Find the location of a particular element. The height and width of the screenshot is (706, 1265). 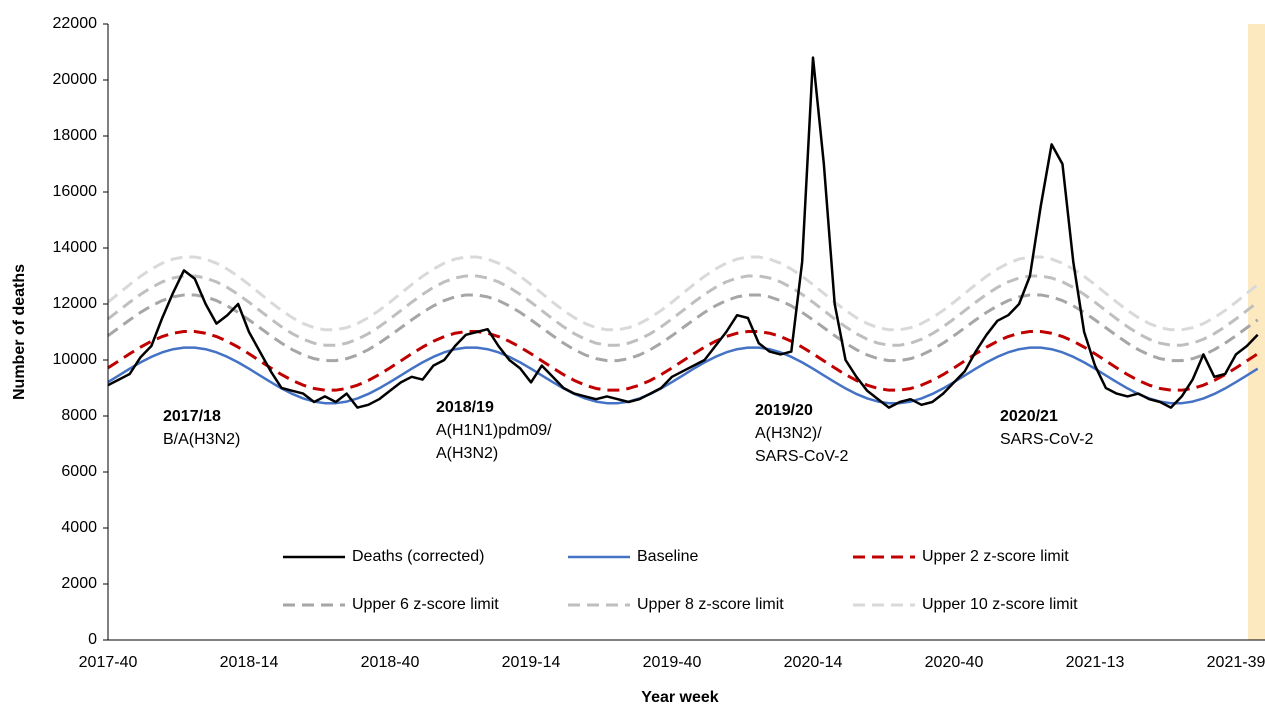

annotation-text: A(H3N2)/ is located at coordinates (788, 433).